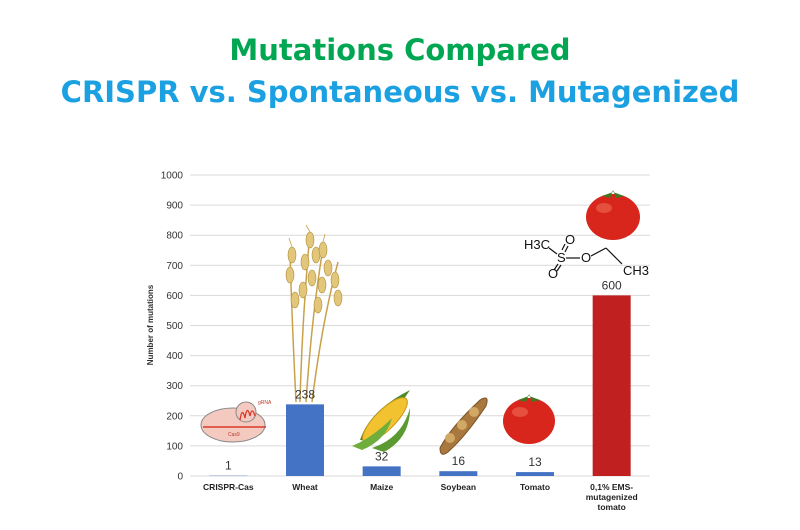 The width and height of the screenshot is (800, 530). Describe the element at coordinates (570, 239) in the screenshot. I see `molecule-o-top: O` at that location.